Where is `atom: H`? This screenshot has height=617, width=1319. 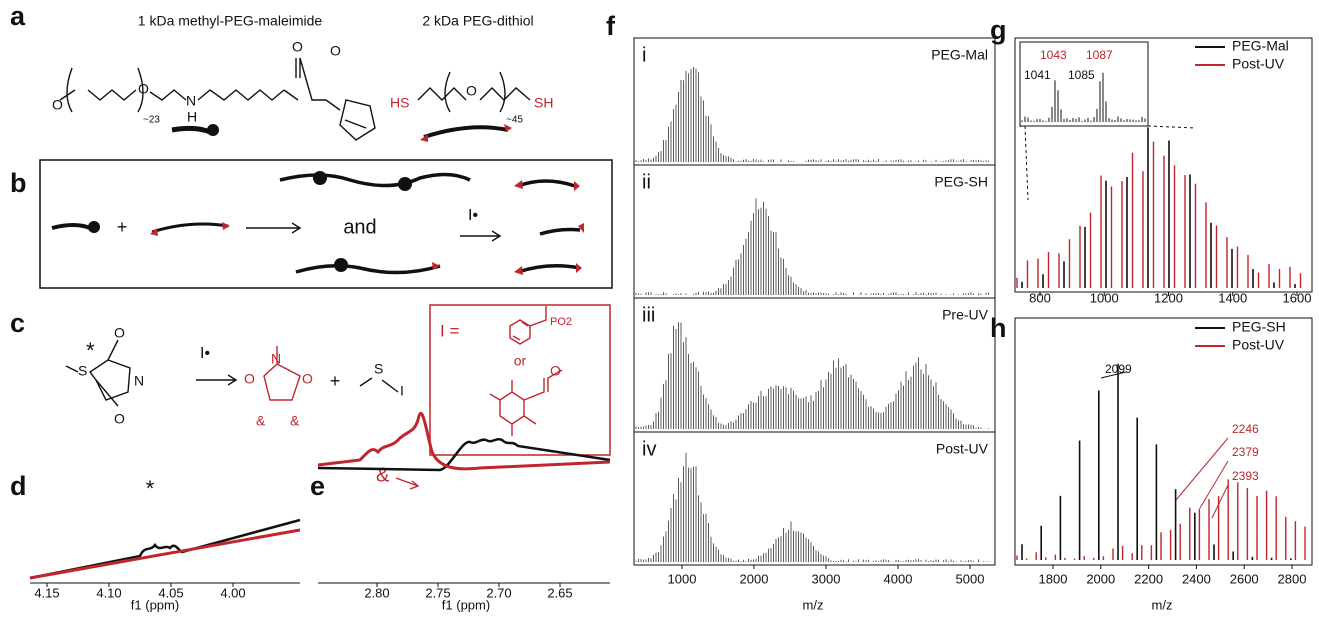
atom: H is located at coordinates (192, 117).